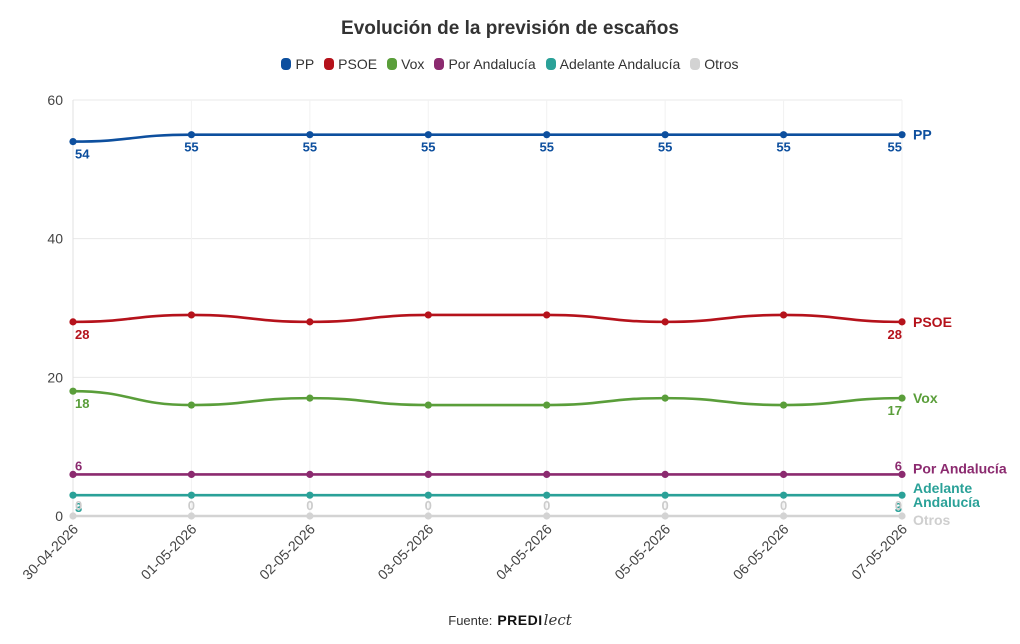  I want to click on series-end-label-line: Otros, so click(932, 520).